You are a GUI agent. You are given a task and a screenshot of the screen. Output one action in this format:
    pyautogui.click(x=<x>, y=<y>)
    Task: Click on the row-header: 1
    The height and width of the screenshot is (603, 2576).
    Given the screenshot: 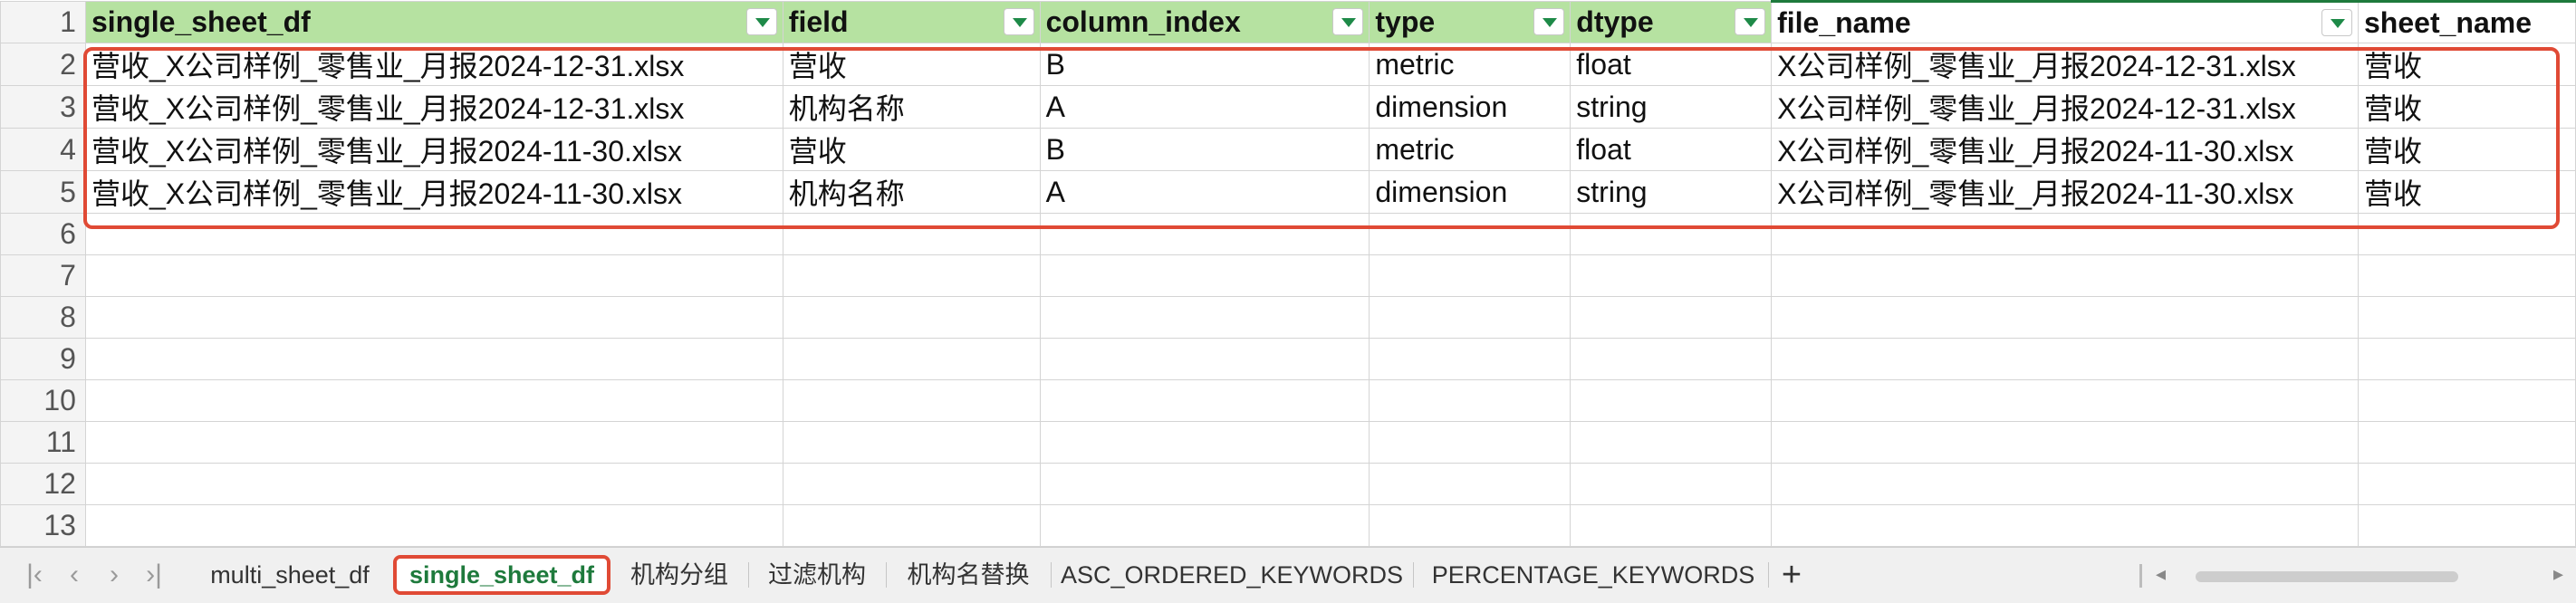 What is the action you would take?
    pyautogui.click(x=43, y=22)
    